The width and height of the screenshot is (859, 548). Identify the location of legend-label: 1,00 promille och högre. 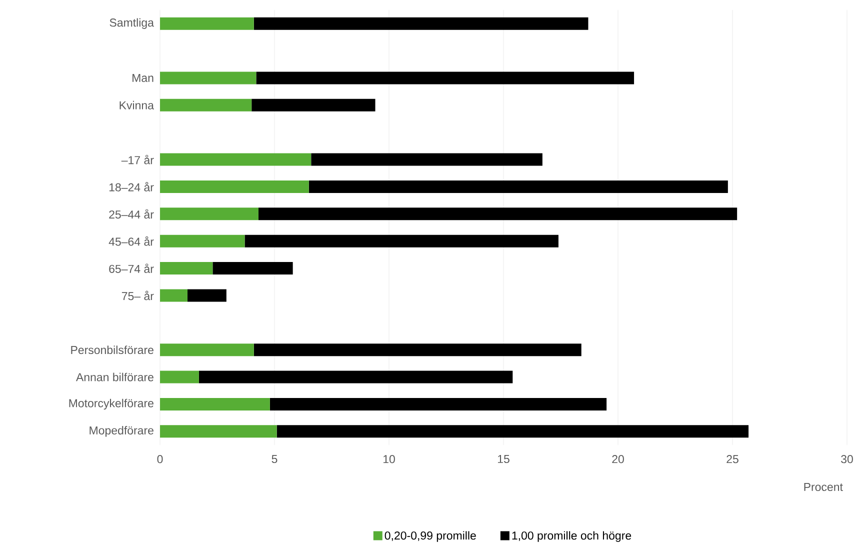
(572, 536).